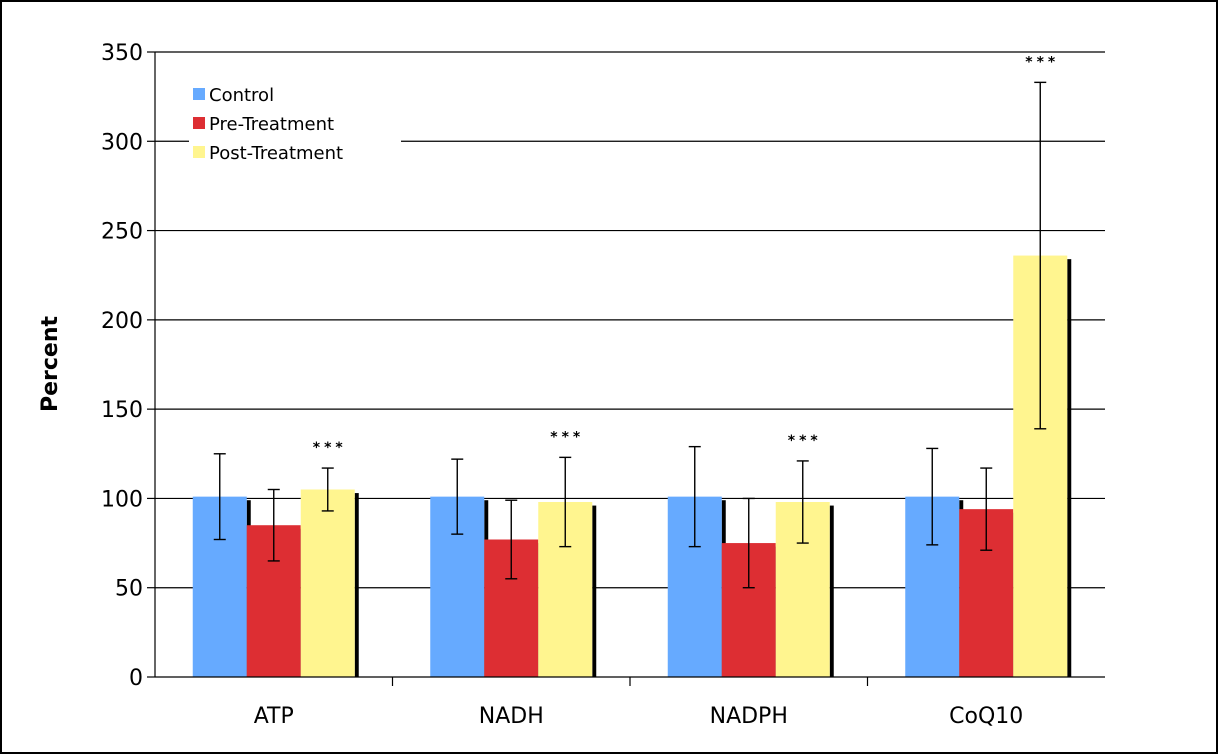 The width and height of the screenshot is (1218, 754). Describe the element at coordinates (122, 142) in the screenshot. I see `y-tick-label: 300` at that location.